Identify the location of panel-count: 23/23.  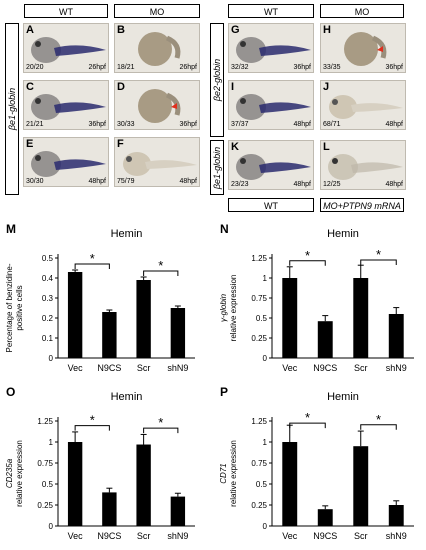
(240, 184).